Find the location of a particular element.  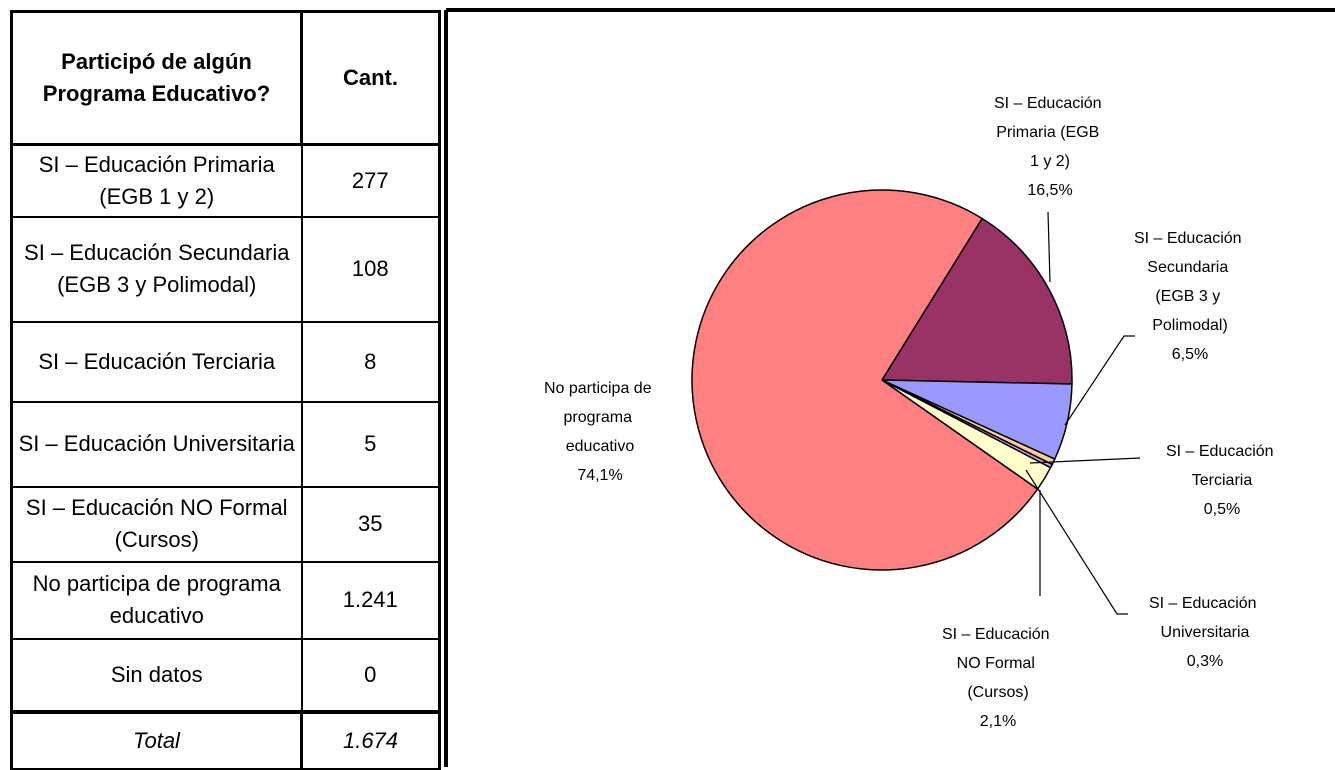

table-cell: 108 is located at coordinates (370, 269).